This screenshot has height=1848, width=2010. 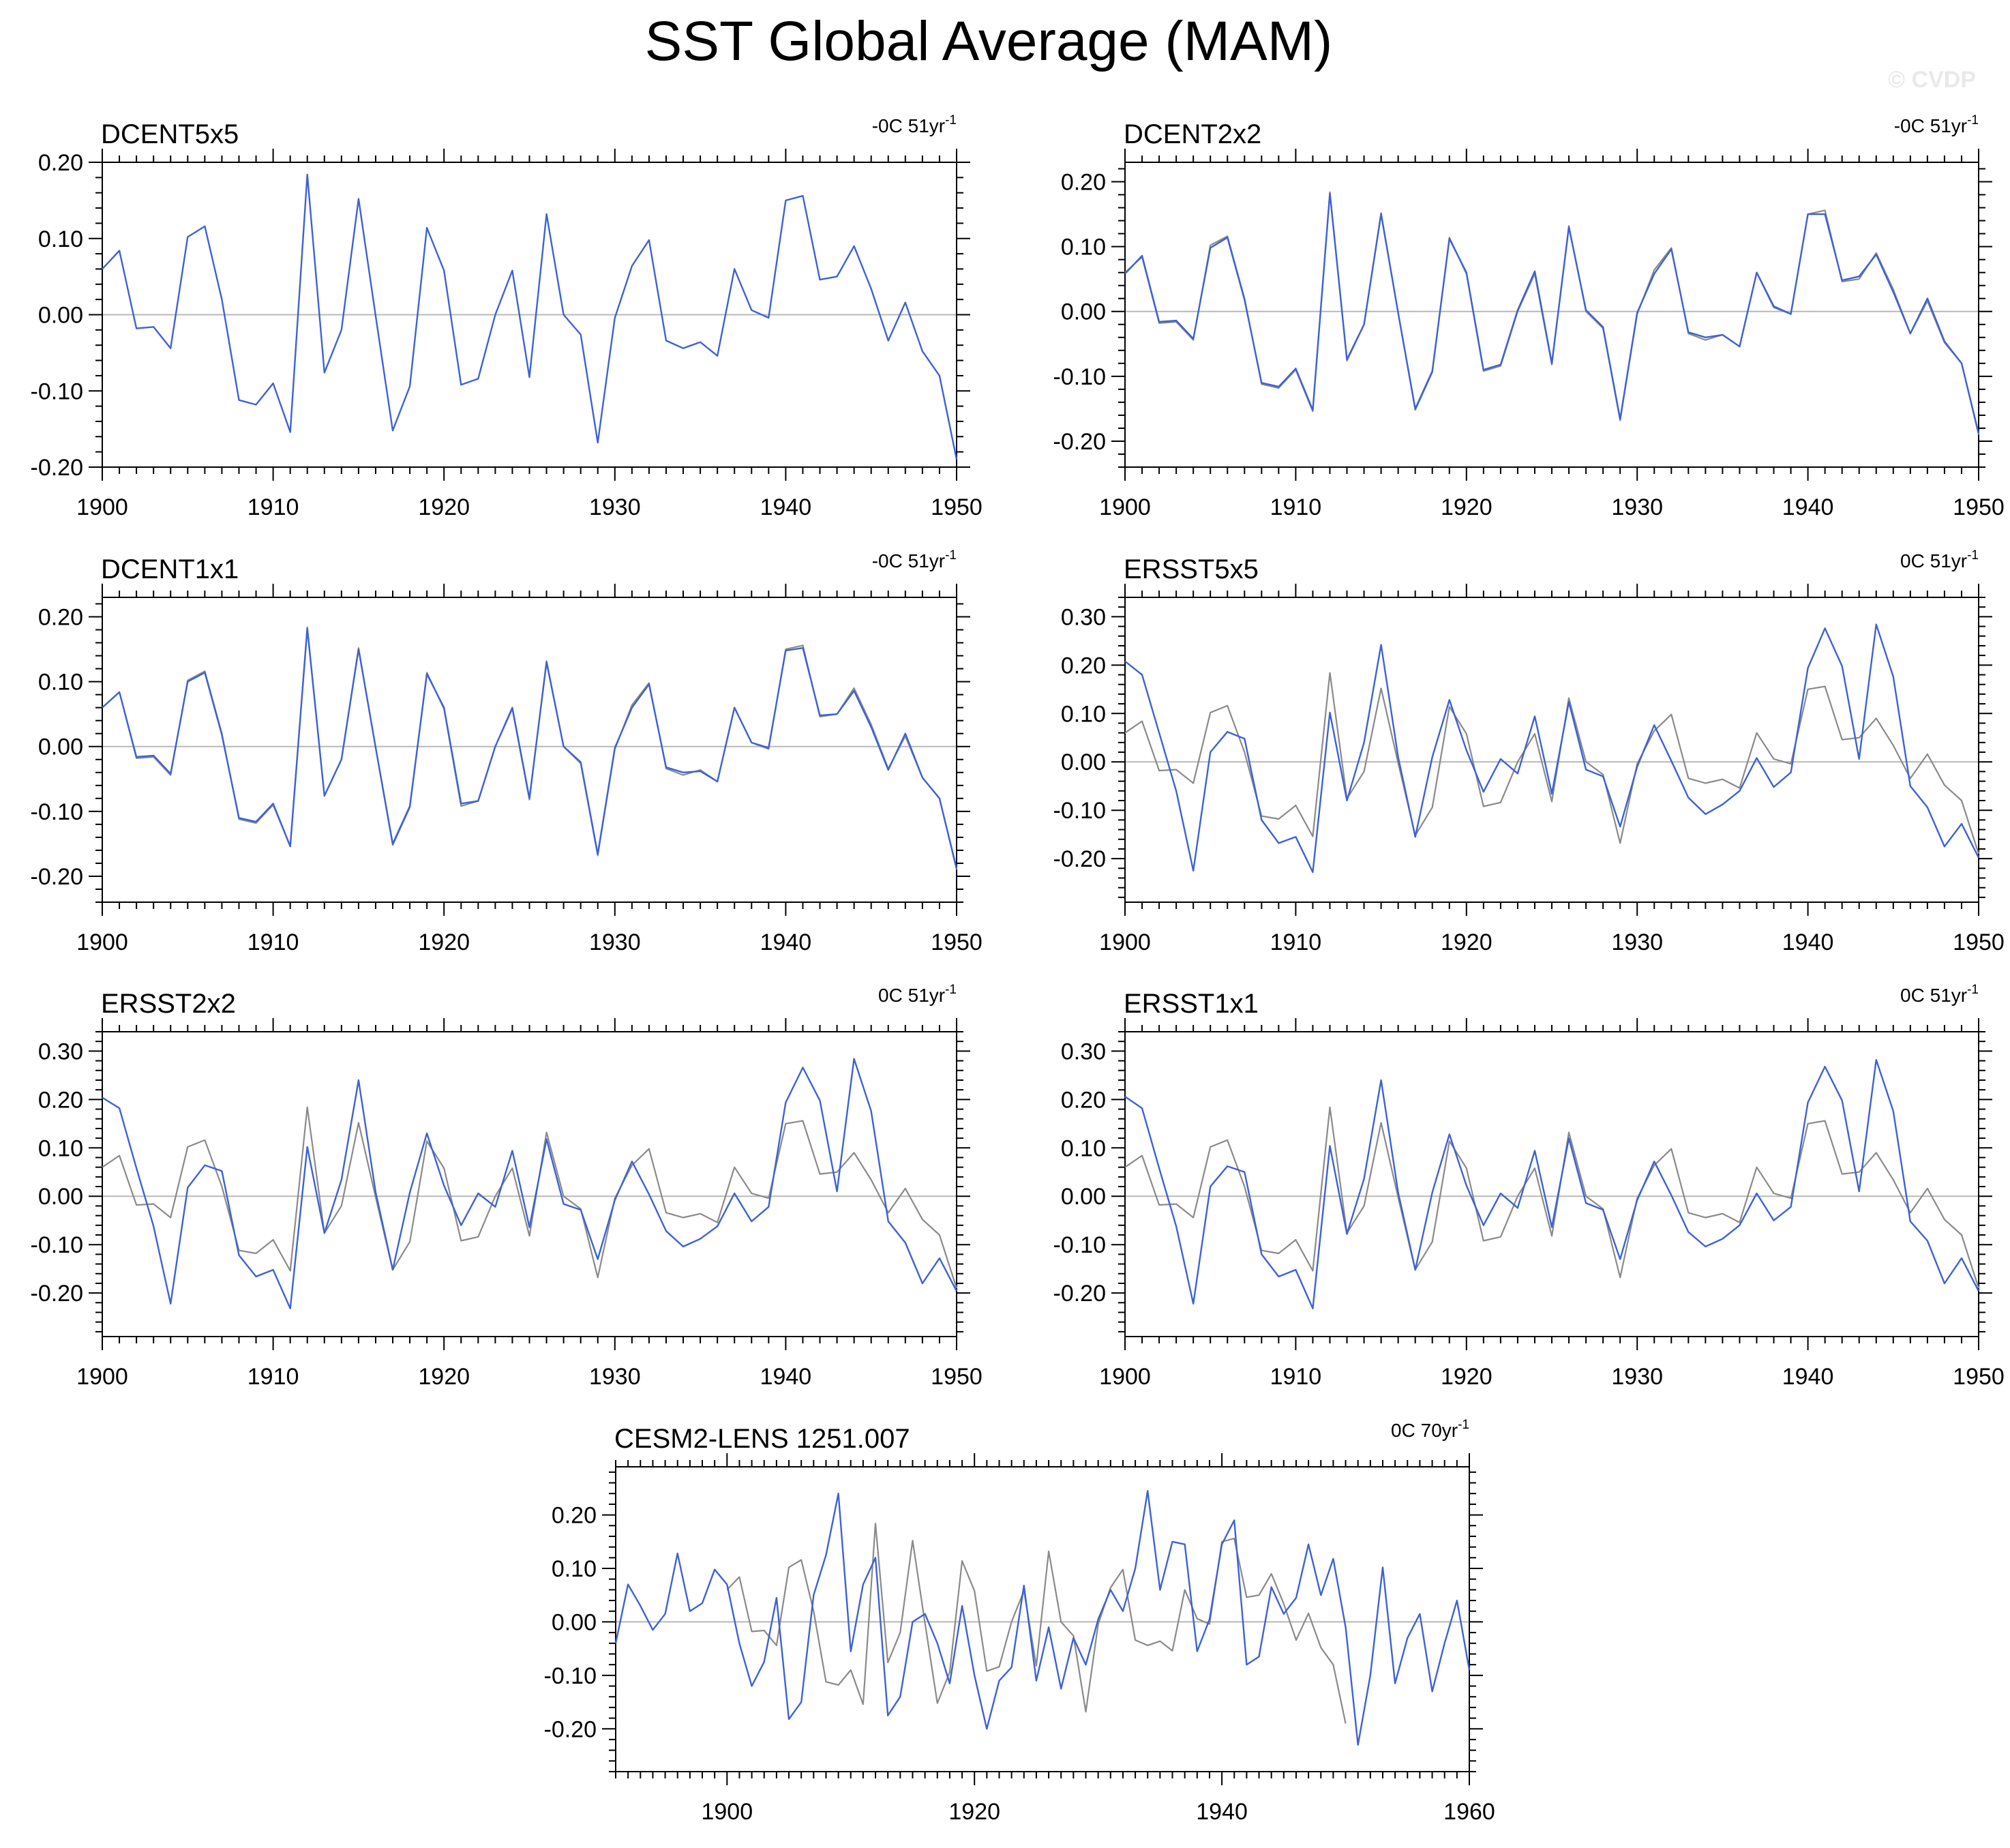 I want to click on trend-value: 0C 70yr, so click(x=1424, y=1430).